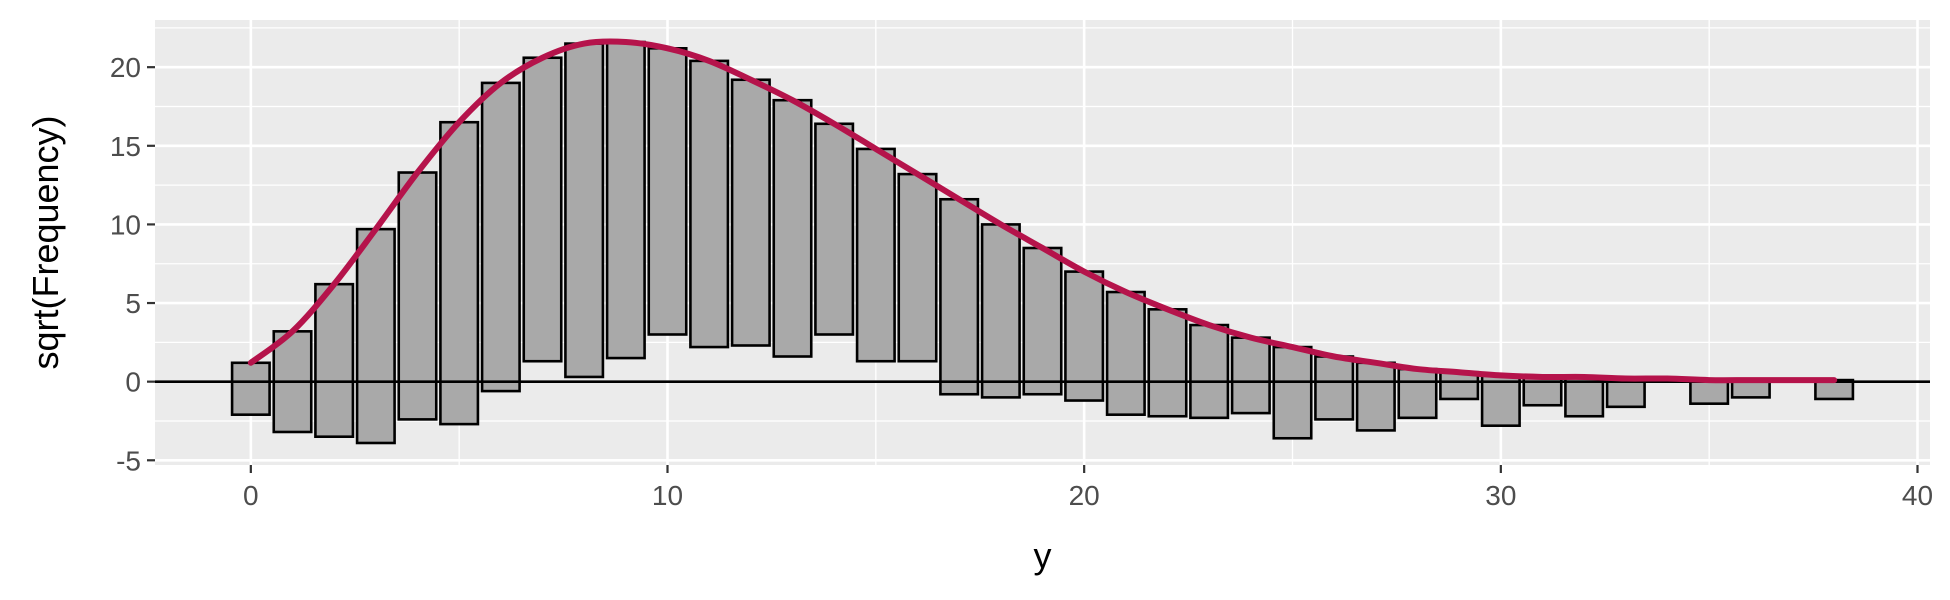  Describe the element at coordinates (125, 146) in the screenshot. I see `y-tick-label: 15` at that location.